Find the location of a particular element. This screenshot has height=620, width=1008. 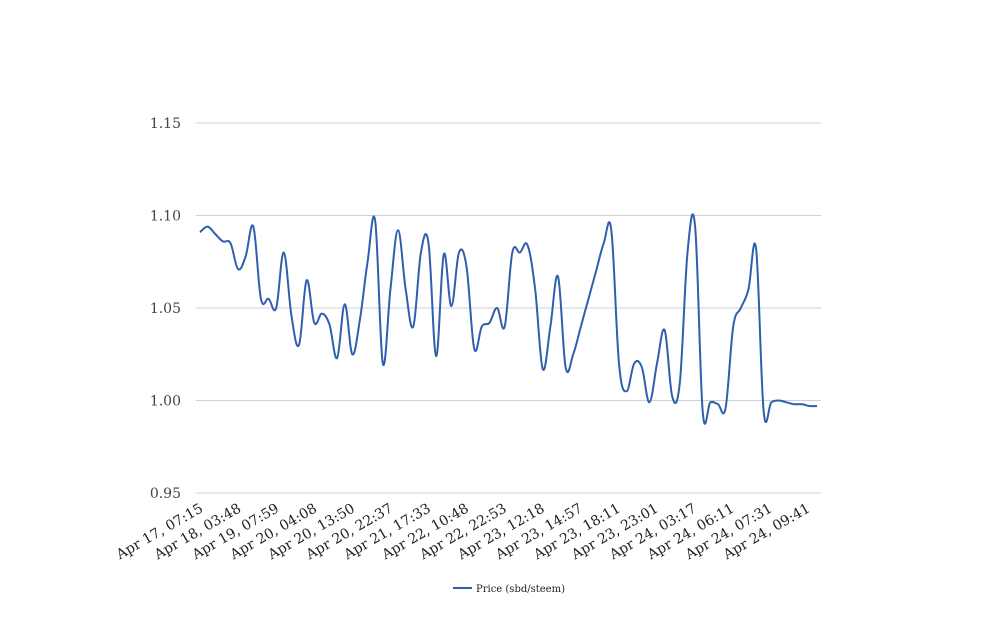

y-tick-label: 1.00 is located at coordinates (165, 402).